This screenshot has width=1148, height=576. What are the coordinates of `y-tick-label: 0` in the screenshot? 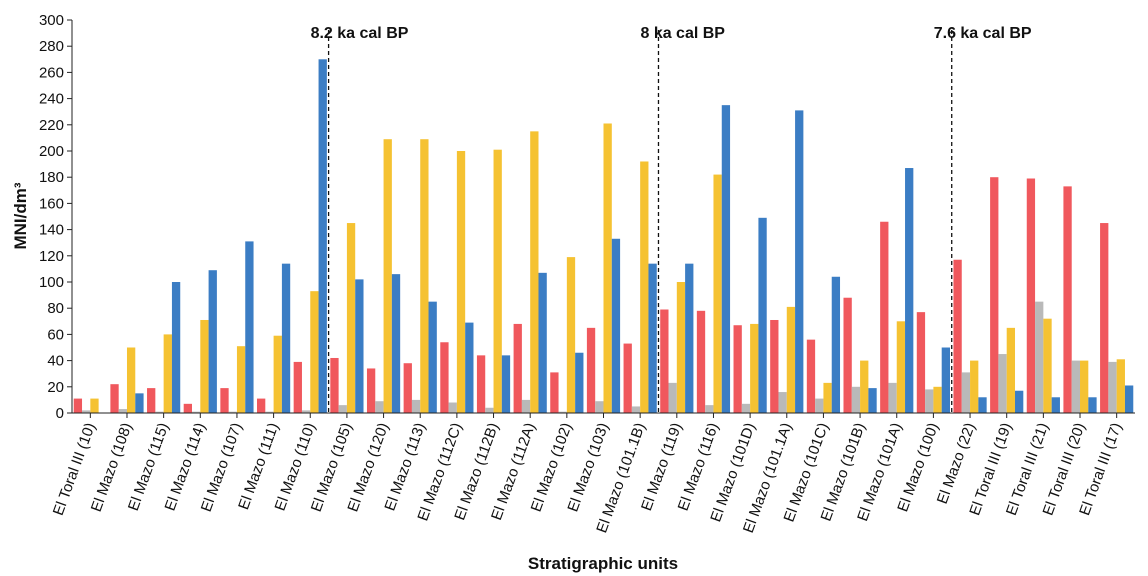 It's located at (60, 413).